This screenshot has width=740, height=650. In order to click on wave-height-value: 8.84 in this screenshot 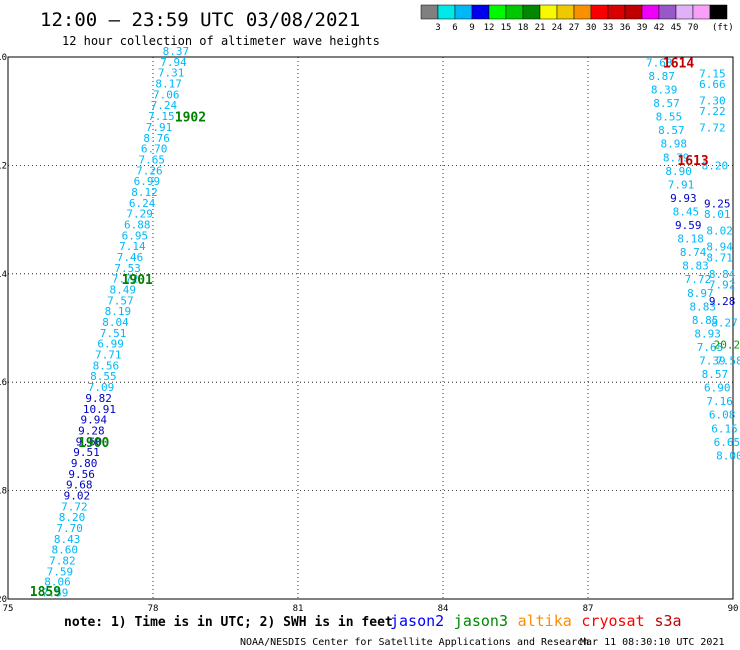, I will do `click(722, 274)`.